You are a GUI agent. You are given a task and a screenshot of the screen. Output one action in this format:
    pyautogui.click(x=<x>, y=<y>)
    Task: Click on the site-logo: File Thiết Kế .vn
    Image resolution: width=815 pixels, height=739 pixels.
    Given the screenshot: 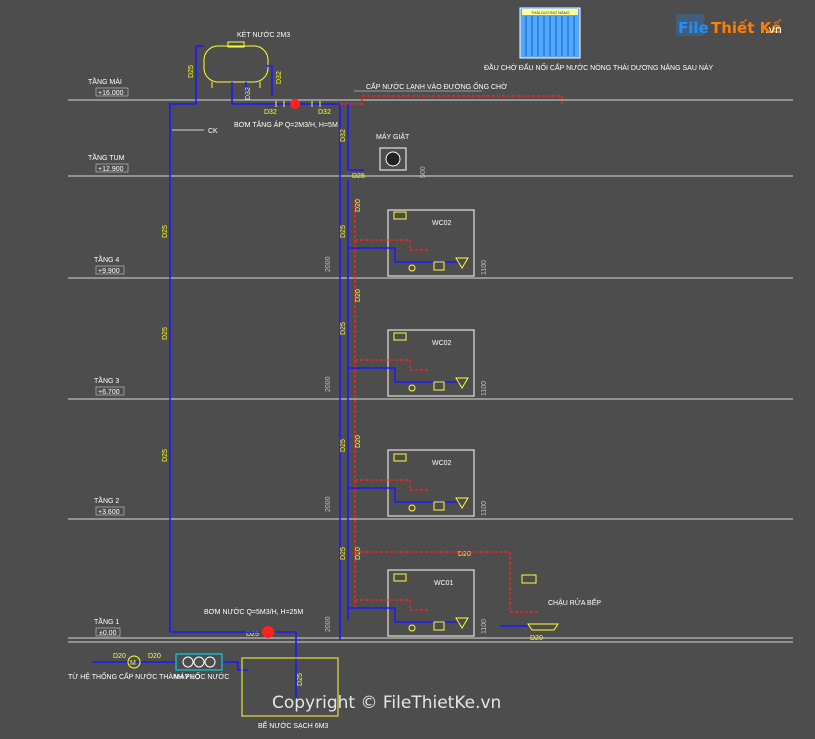 What is the action you would take?
    pyautogui.click(x=729, y=25)
    